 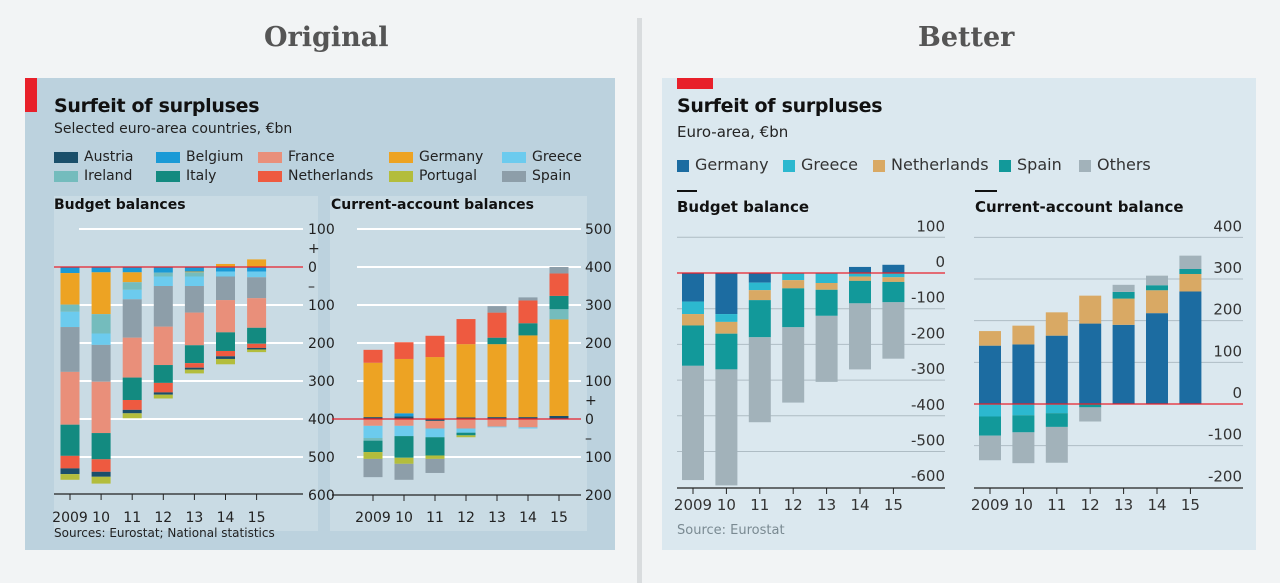 What do you see at coordinates (108, 176) in the screenshot?
I see `legend-label: Ireland` at bounding box center [108, 176].